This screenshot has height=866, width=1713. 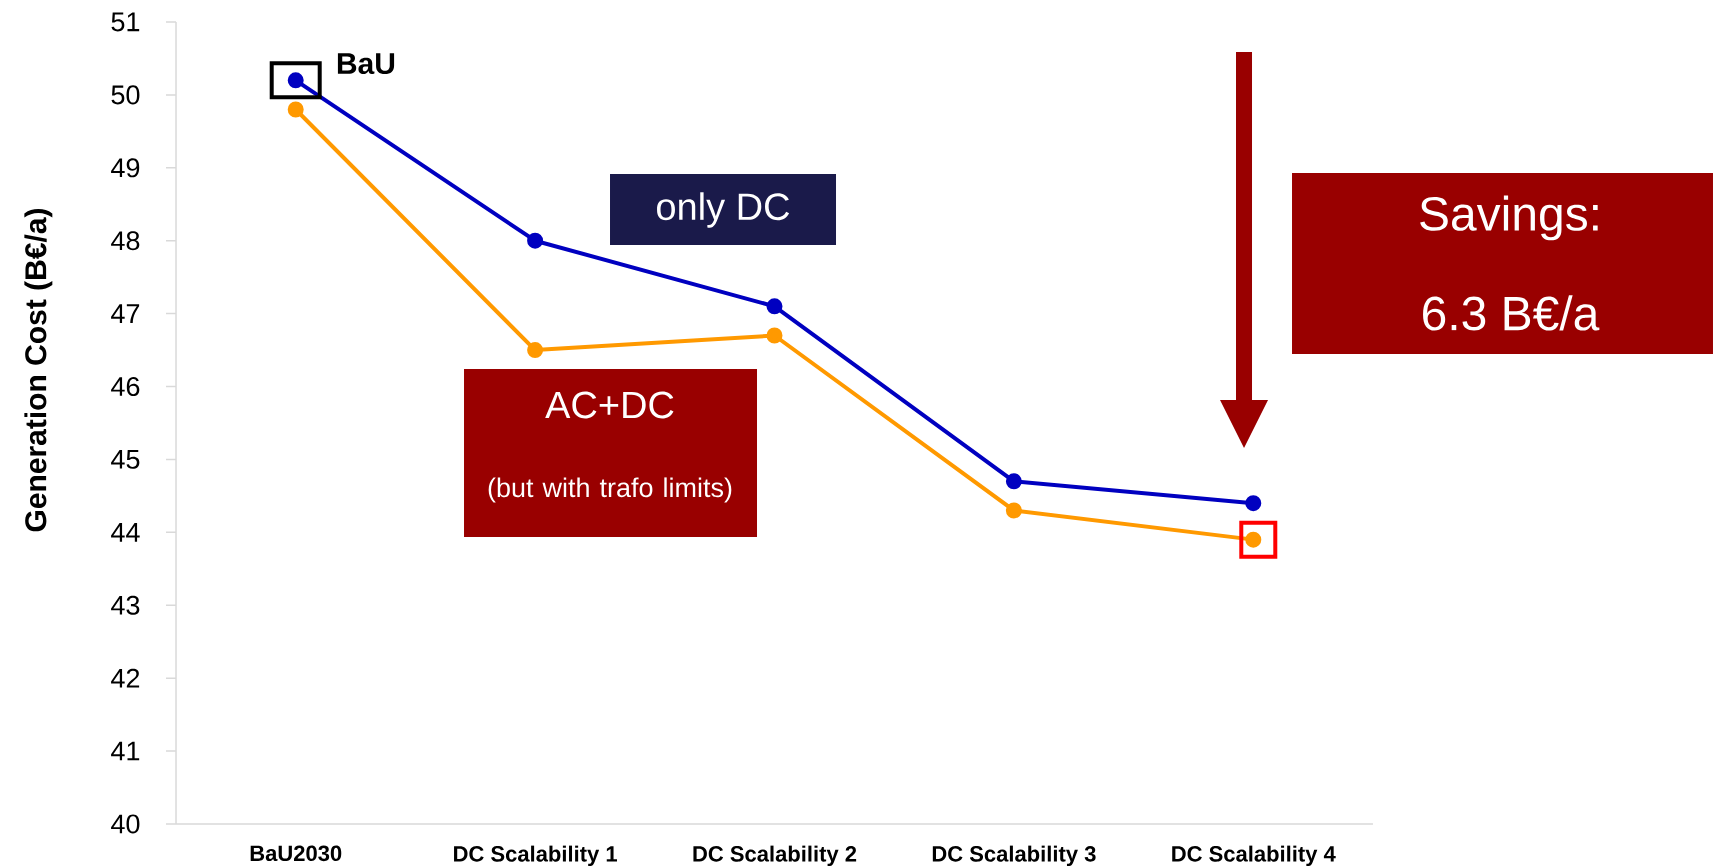 What do you see at coordinates (125, 22) in the screenshot?
I see `y-tick-label: 51` at bounding box center [125, 22].